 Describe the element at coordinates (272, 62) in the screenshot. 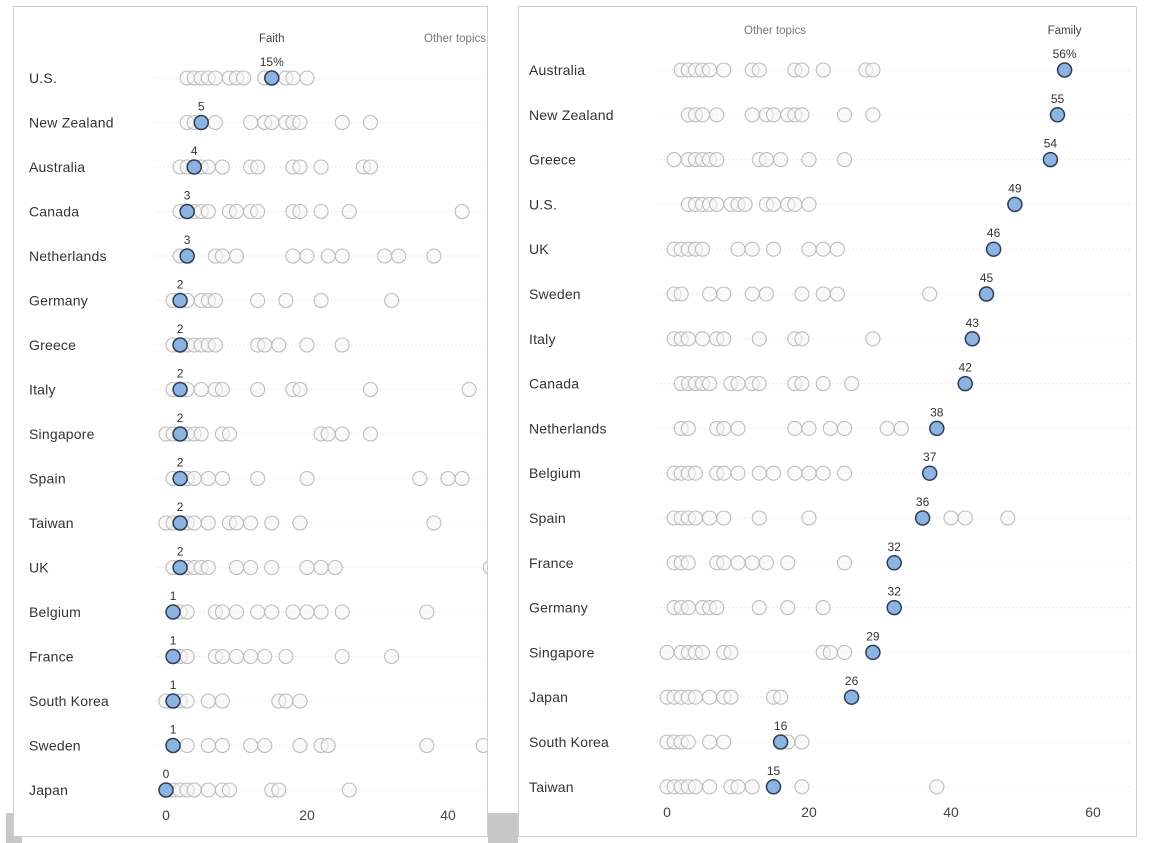

I see `faith-value-label-u-s: 15%` at that location.